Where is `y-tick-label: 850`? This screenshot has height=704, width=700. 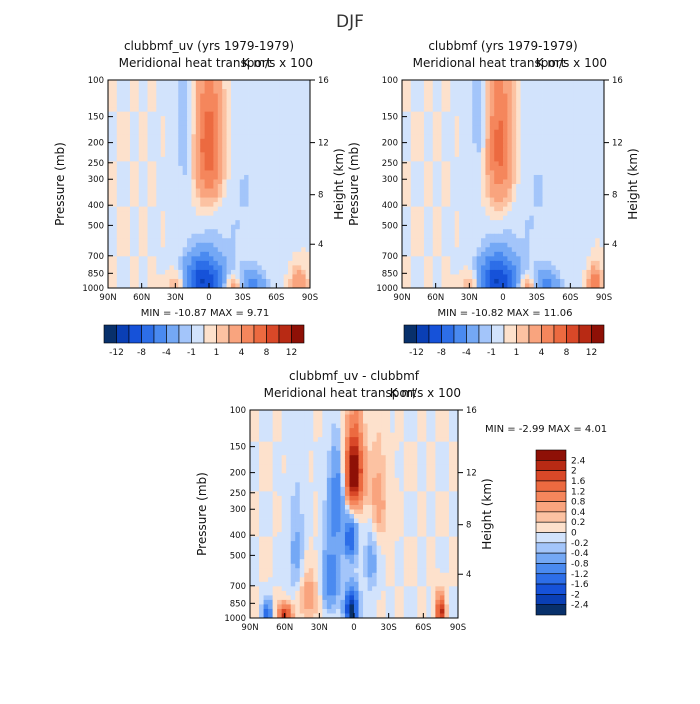 y-tick-label: 850 is located at coordinates (390, 274).